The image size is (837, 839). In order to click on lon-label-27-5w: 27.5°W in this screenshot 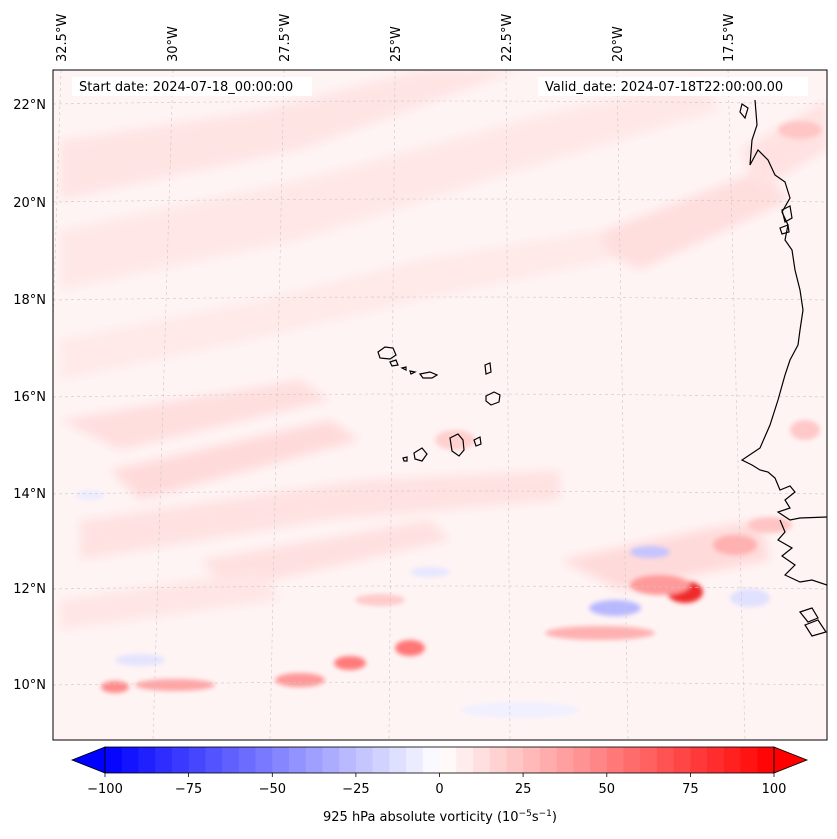, I will do `click(285, 38)`.